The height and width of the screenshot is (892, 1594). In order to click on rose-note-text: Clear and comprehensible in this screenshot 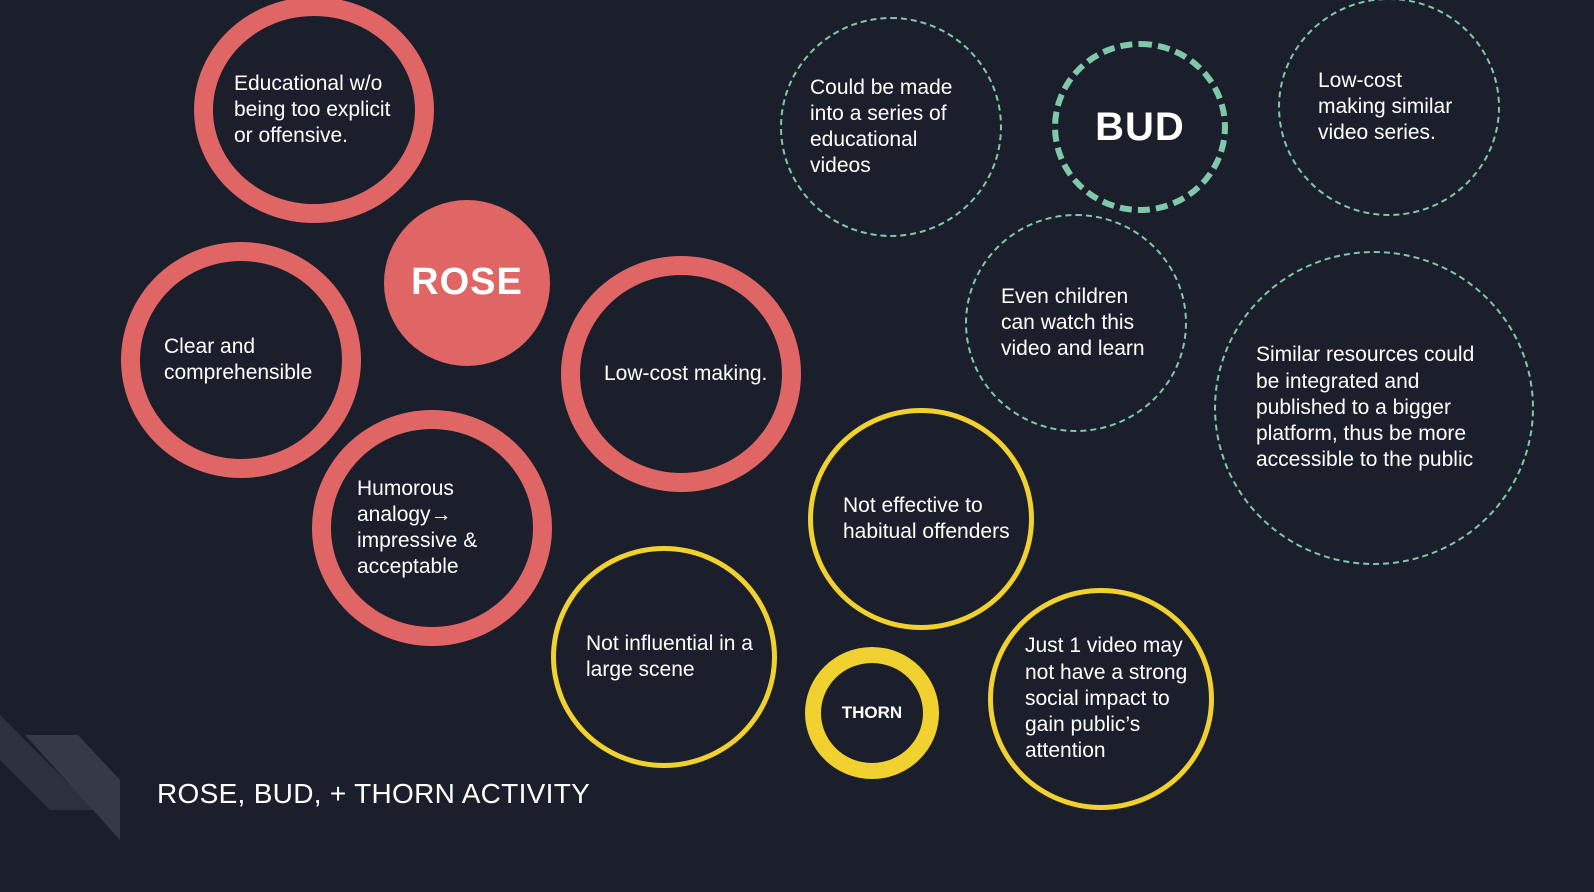, I will do `click(238, 359)`.